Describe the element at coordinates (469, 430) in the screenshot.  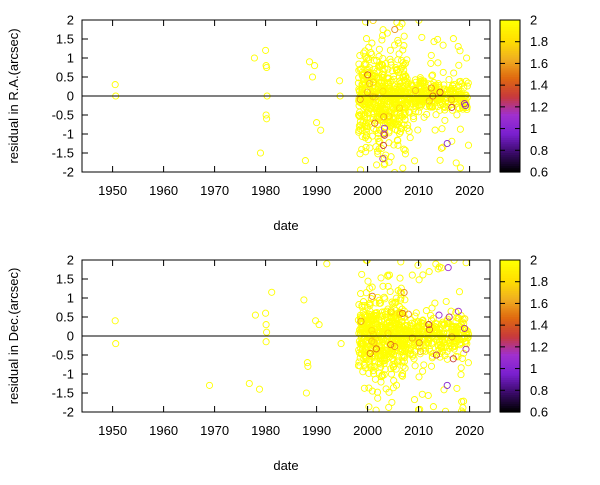
I see `x-tick-label: 2020` at that location.